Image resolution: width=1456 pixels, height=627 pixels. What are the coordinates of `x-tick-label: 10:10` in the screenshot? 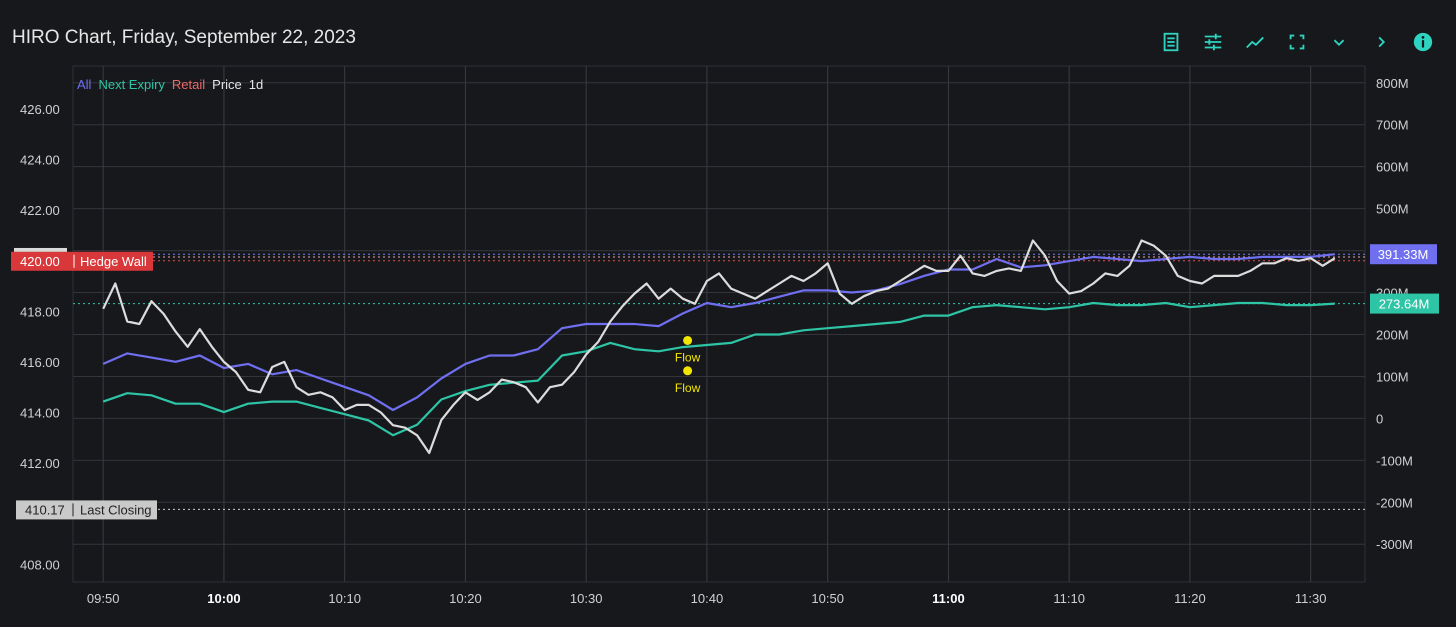 It's located at (344, 598).